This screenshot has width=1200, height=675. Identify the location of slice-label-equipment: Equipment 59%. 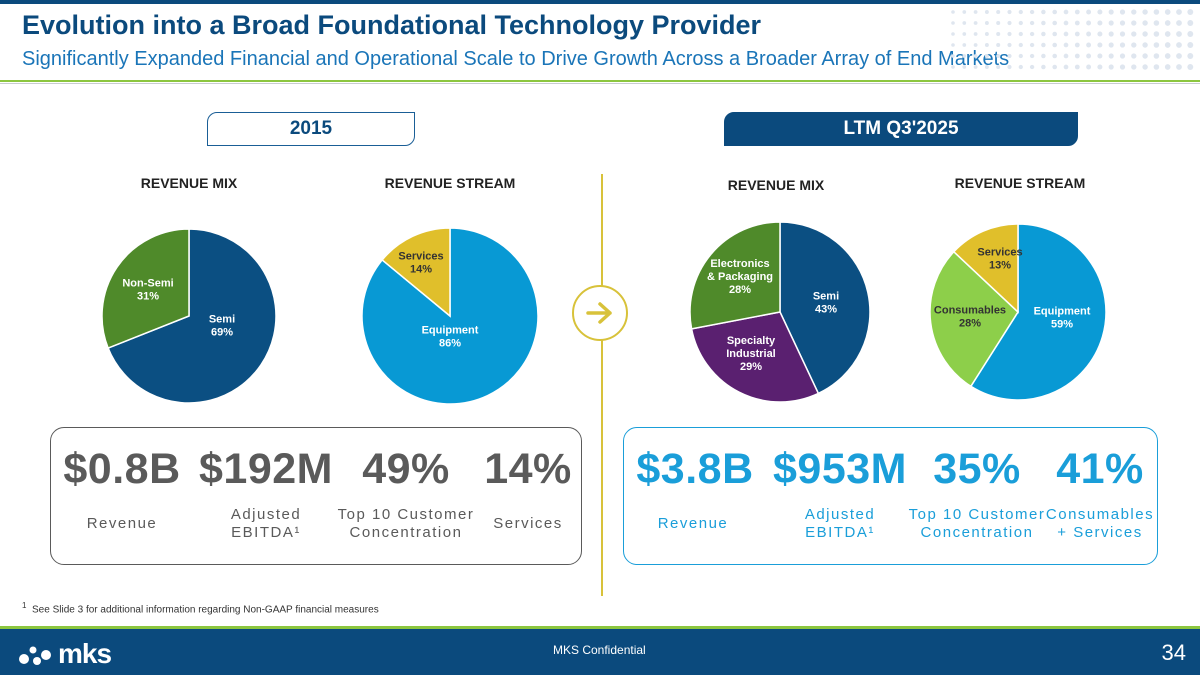
(1062, 318).